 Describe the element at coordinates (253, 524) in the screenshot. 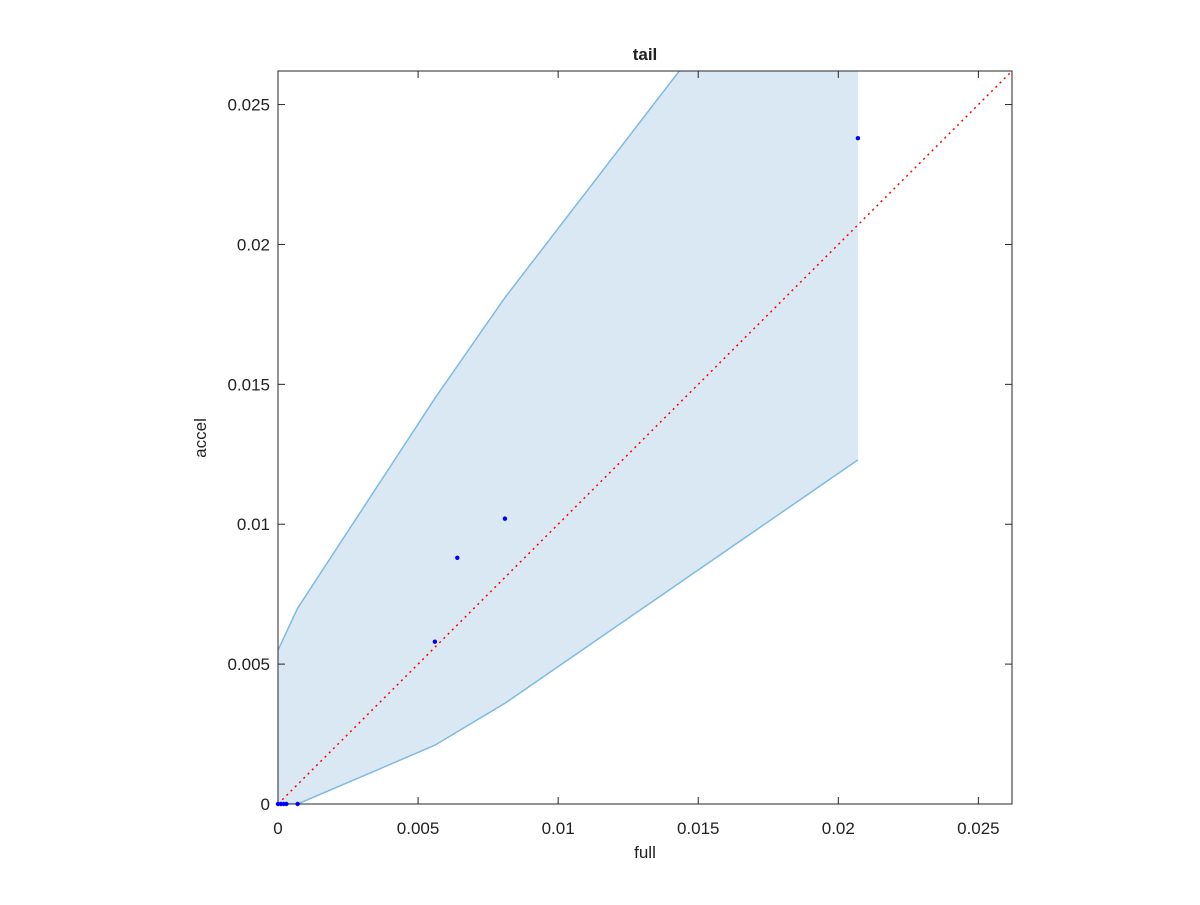

I see `y-tick-label: 0.01` at that location.